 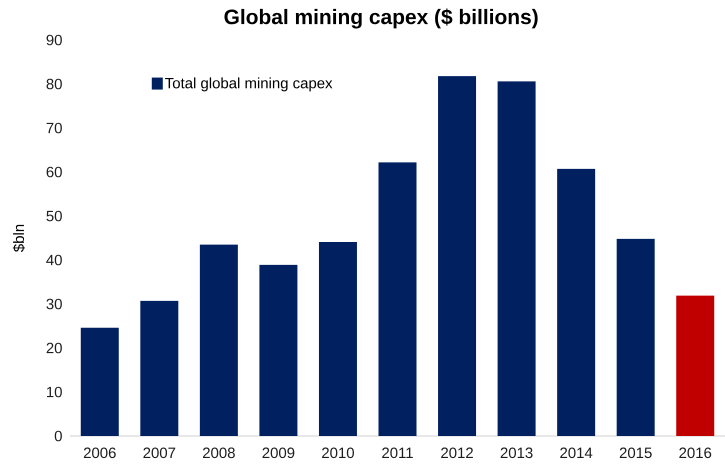 I want to click on y-tick-label: 0, so click(x=58, y=436).